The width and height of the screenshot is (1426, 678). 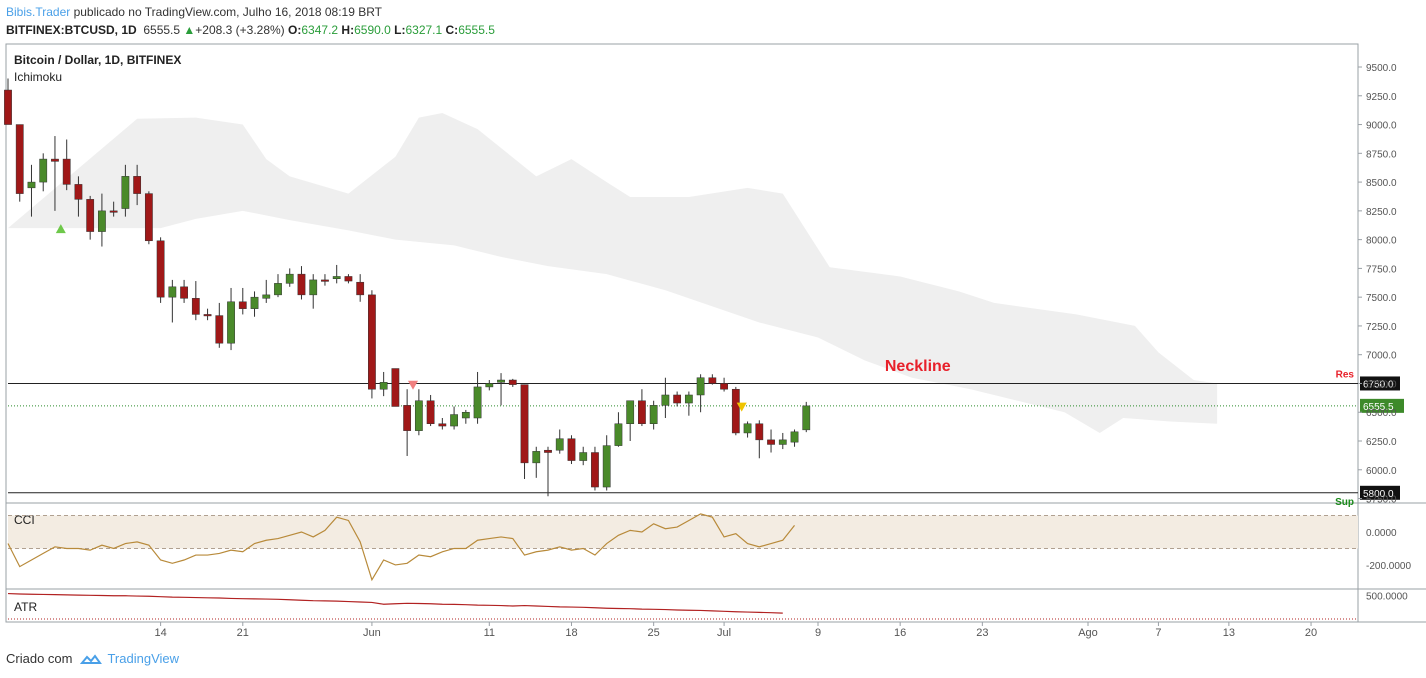 I want to click on up-arrow-icon: ▲, so click(x=189, y=30).